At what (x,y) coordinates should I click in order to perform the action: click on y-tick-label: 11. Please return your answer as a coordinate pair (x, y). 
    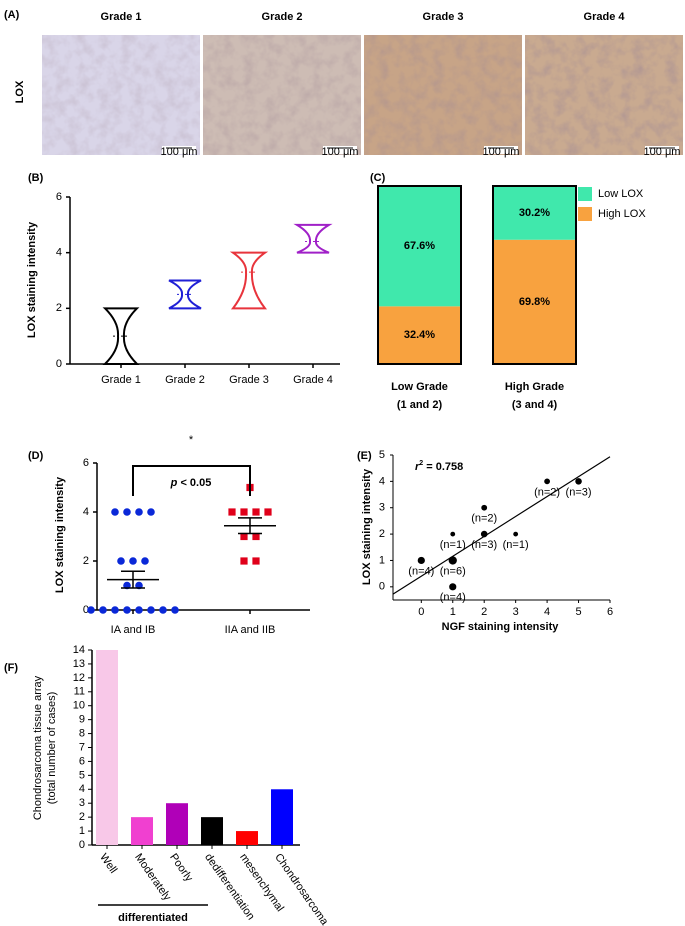
    Looking at the image, I should click on (79, 692).